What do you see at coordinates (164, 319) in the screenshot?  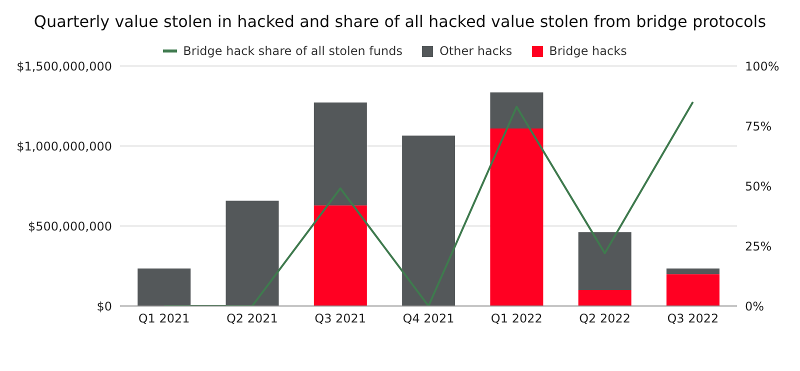 I see `x-tick-label: Q1 2021` at bounding box center [164, 319].